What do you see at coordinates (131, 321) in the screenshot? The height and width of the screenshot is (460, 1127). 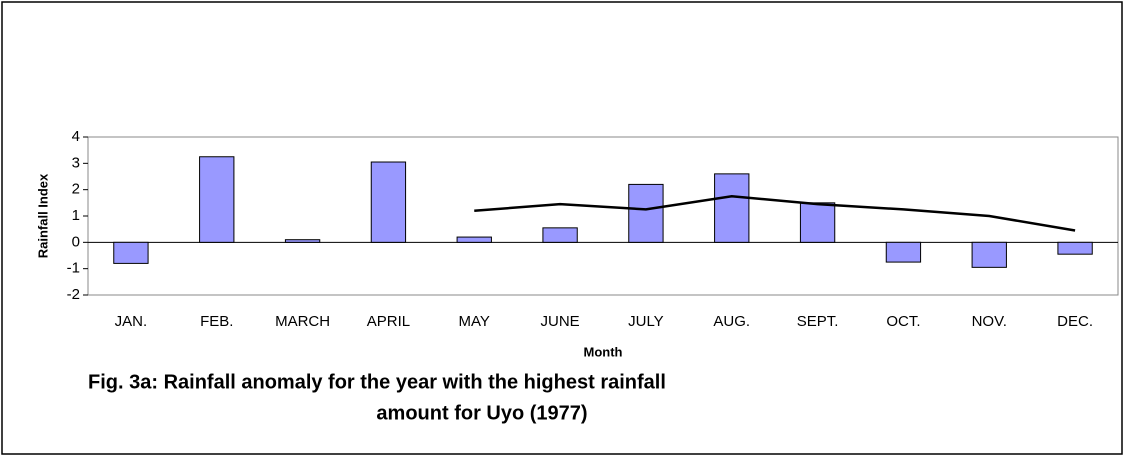 I see `x-tick-label: JAN.` at bounding box center [131, 321].